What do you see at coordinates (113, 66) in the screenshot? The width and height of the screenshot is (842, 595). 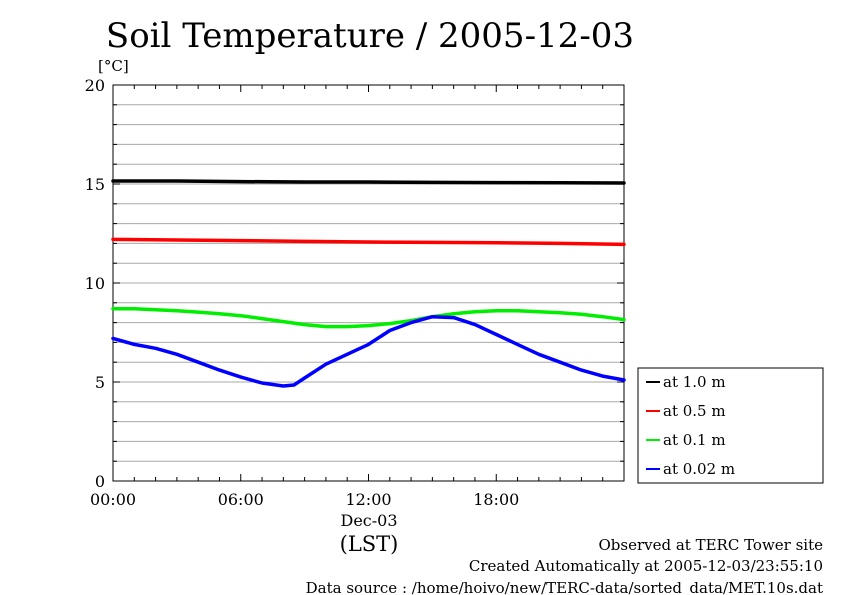 I see `y-axis-label: [°C]` at bounding box center [113, 66].